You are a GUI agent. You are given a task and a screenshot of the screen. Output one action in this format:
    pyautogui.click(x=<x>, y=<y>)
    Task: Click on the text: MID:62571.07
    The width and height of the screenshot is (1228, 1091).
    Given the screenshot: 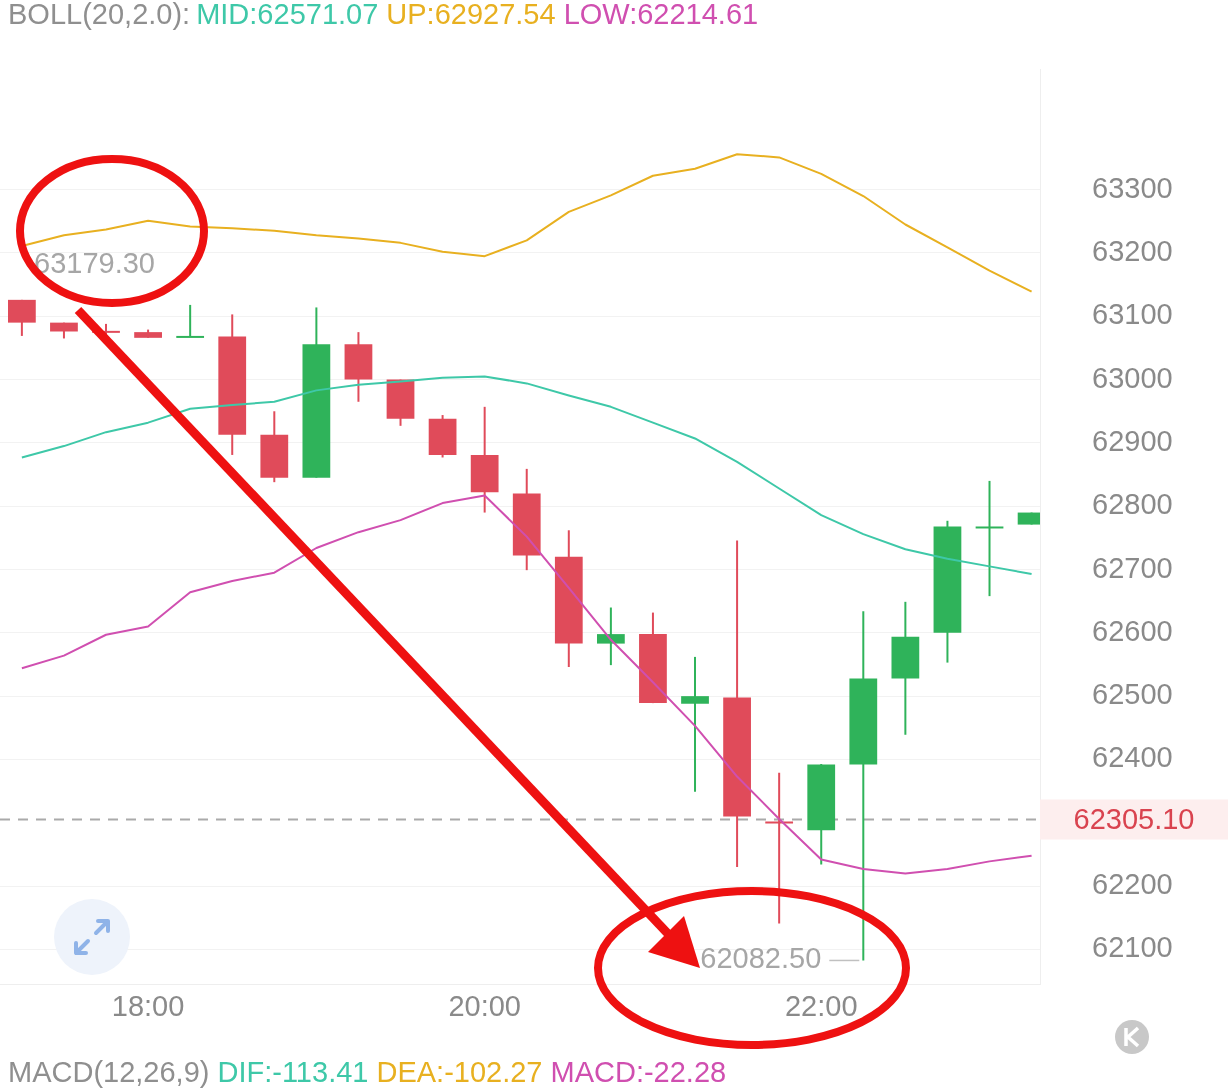 What is the action you would take?
    pyautogui.click(x=287, y=15)
    